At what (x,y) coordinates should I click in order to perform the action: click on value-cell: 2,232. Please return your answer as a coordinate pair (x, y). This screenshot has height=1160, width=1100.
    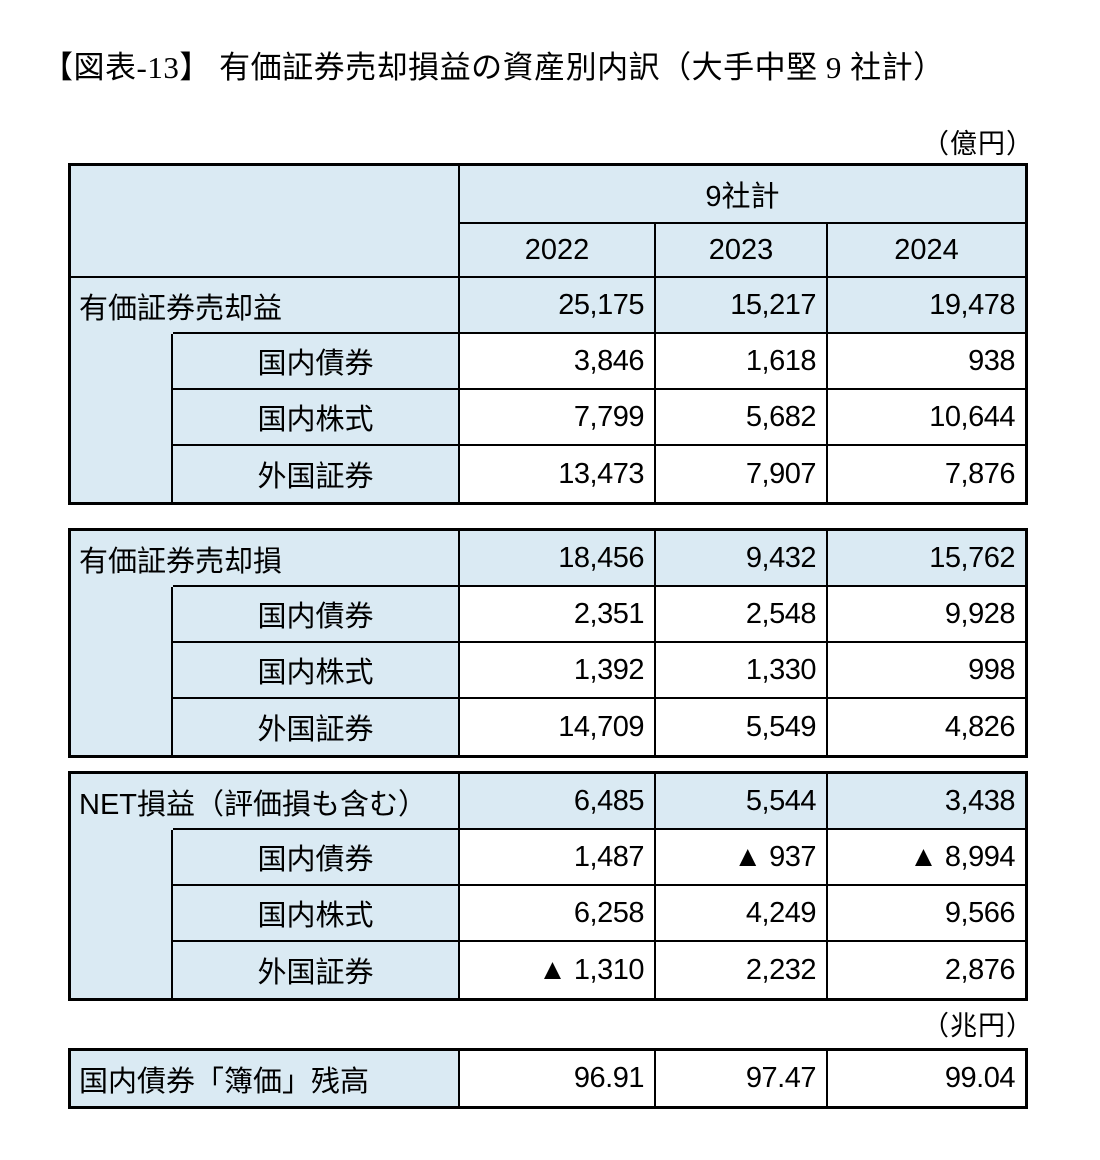
    Looking at the image, I should click on (742, 970).